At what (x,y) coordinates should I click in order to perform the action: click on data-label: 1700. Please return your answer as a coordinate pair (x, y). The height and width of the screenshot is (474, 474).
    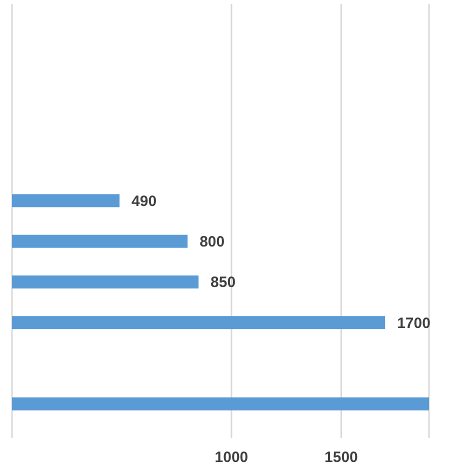
    Looking at the image, I should click on (413, 323).